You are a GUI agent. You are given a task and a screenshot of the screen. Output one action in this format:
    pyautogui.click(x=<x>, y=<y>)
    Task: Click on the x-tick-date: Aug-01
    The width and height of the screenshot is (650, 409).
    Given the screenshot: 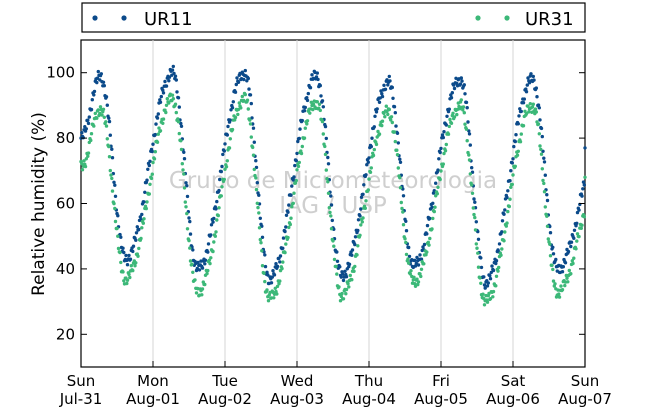 What is the action you would take?
    pyautogui.click(x=153, y=399)
    